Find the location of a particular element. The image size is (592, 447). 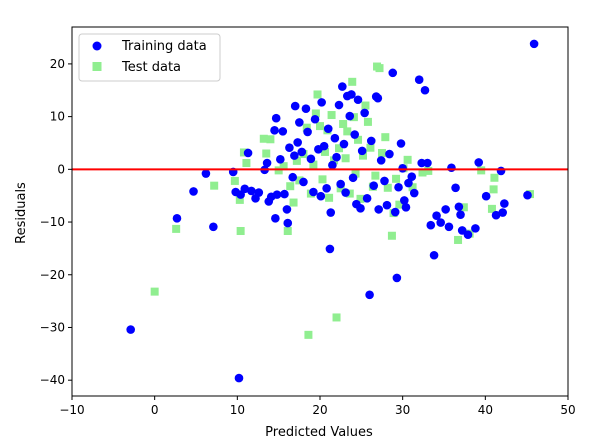

y-tick-label: 10 is located at coordinates (57, 117).